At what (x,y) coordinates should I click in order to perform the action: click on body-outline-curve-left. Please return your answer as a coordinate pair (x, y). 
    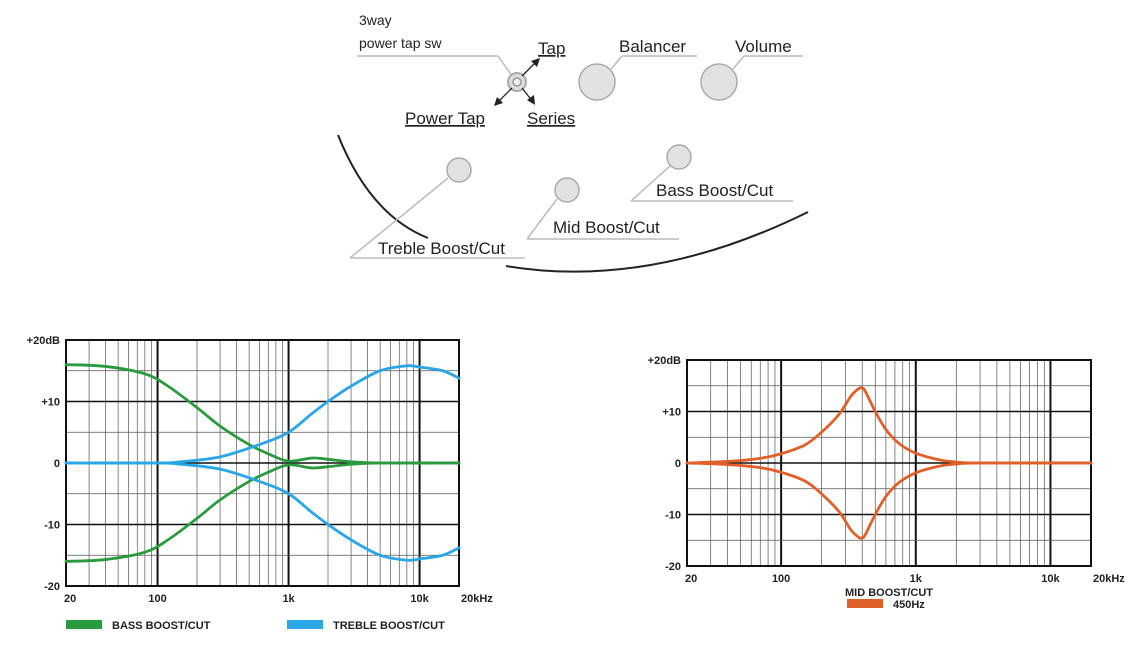
    Looking at the image, I should click on (383, 186).